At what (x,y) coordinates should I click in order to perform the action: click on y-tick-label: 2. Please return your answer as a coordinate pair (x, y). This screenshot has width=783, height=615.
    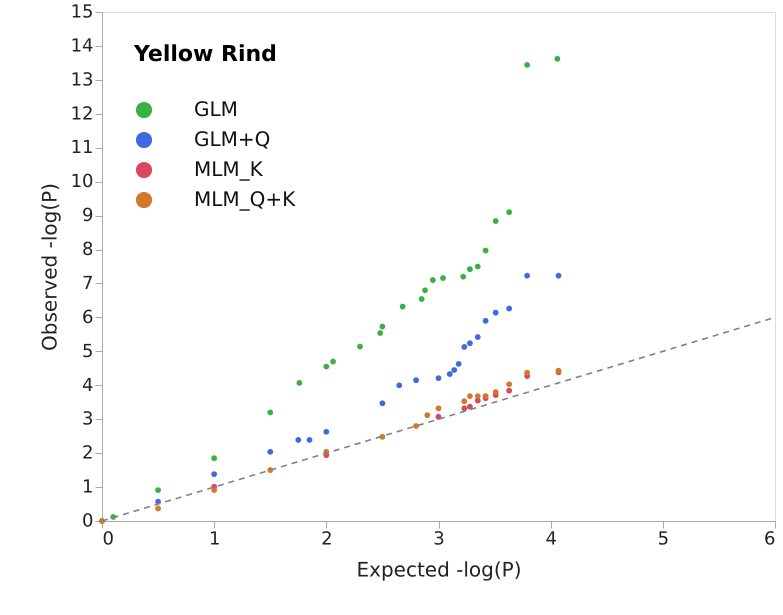
    Looking at the image, I should click on (88, 453).